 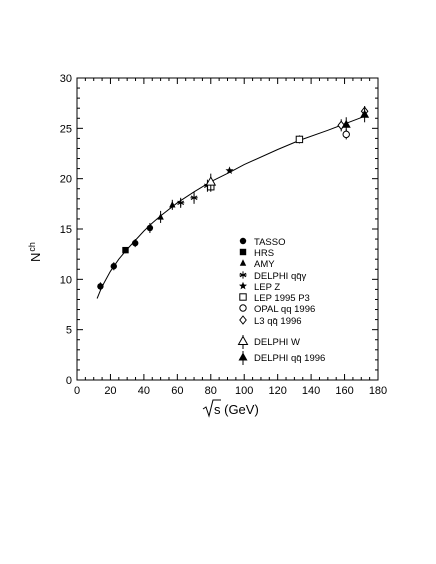 I want to click on legend-item: LEP 1995 P3, so click(x=274, y=298).